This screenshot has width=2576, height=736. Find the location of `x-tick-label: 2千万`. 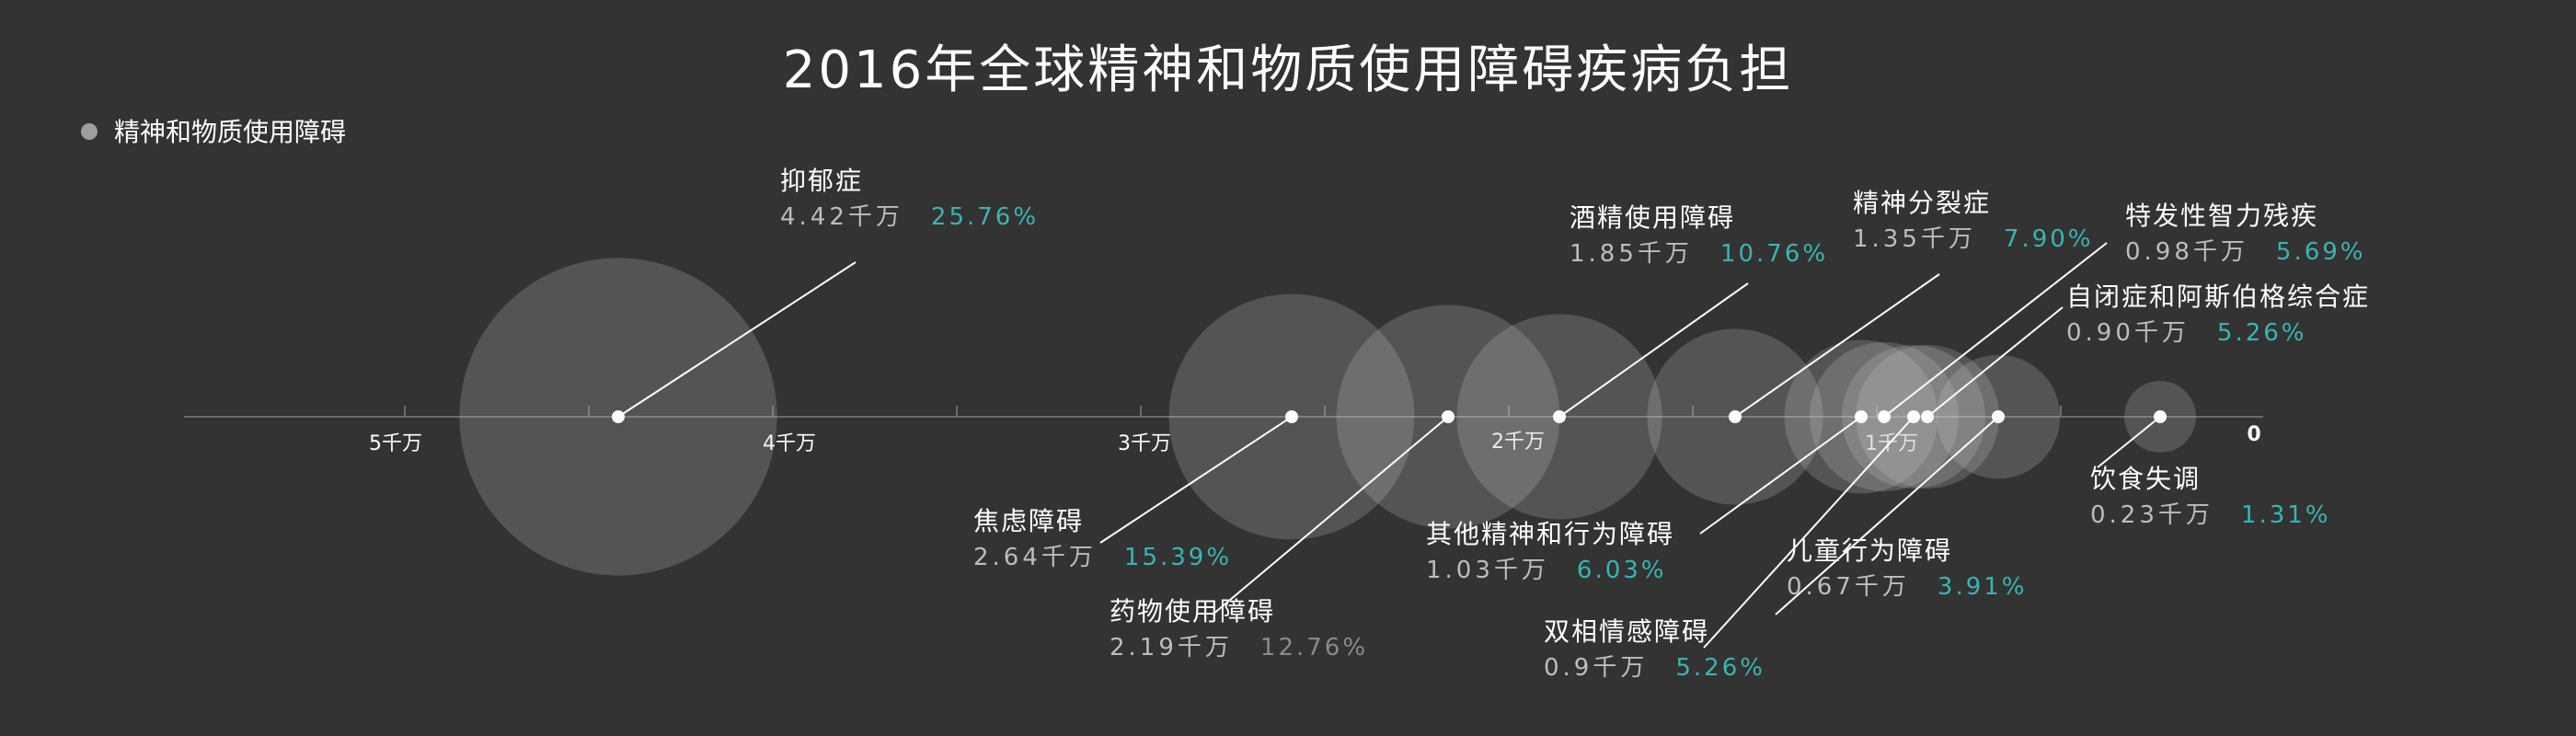

x-tick-label: 2千万 is located at coordinates (1518, 442).